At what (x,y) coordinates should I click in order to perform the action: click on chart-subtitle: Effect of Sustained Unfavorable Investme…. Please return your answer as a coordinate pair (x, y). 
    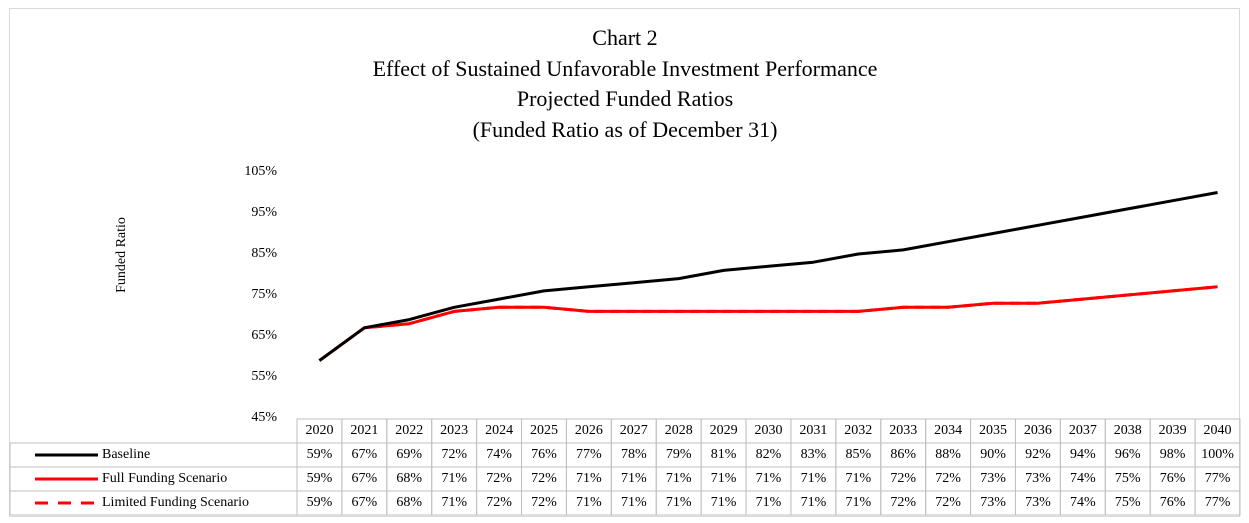
    Looking at the image, I should click on (625, 68).